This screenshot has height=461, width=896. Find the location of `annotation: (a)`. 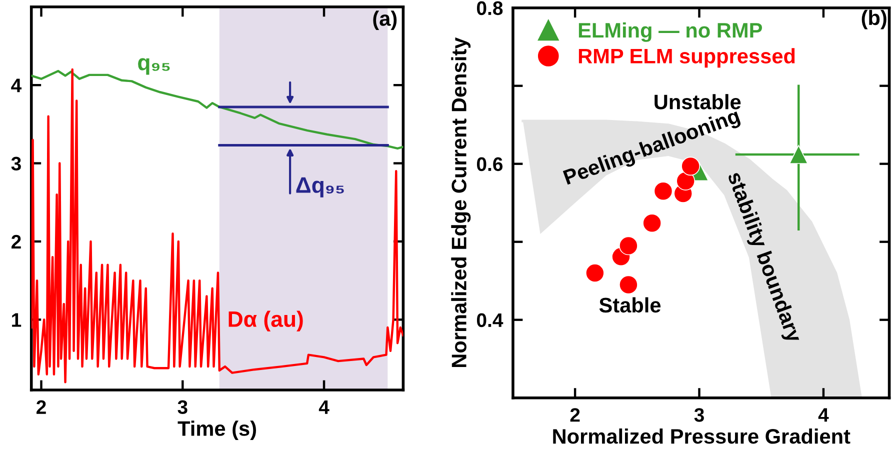

annotation: (a) is located at coordinates (385, 20).